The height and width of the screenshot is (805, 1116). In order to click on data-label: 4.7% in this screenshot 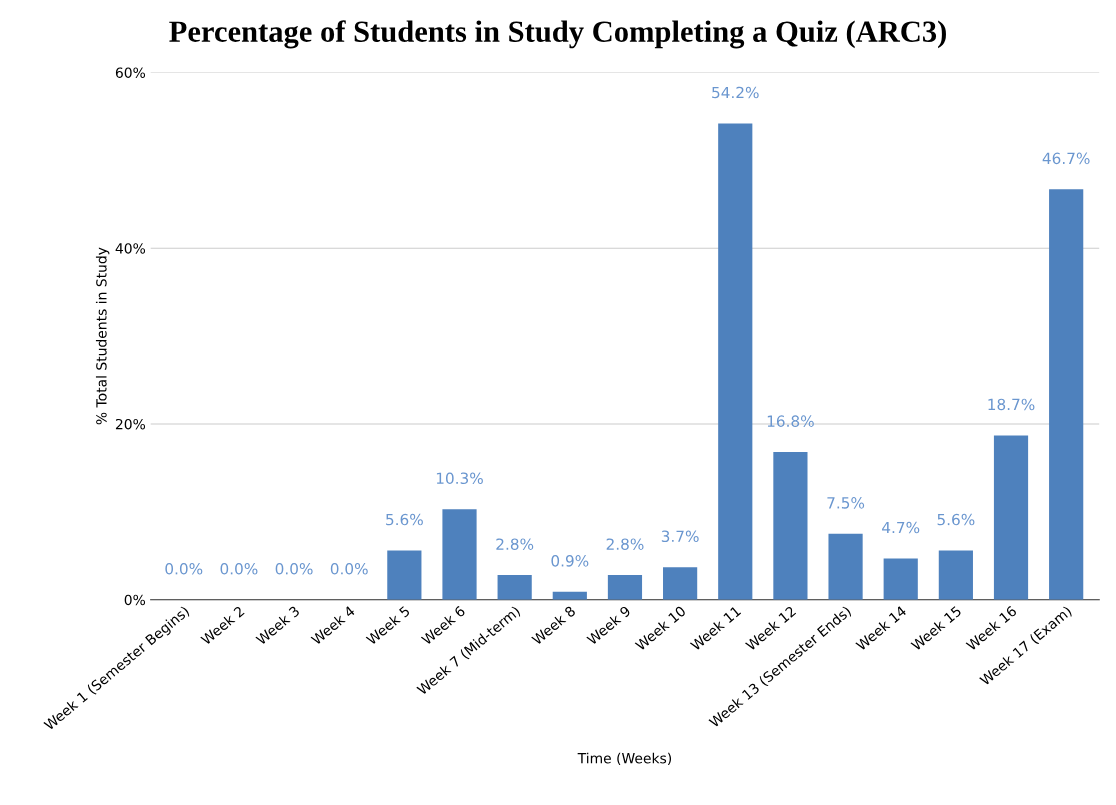, I will do `click(901, 527)`.